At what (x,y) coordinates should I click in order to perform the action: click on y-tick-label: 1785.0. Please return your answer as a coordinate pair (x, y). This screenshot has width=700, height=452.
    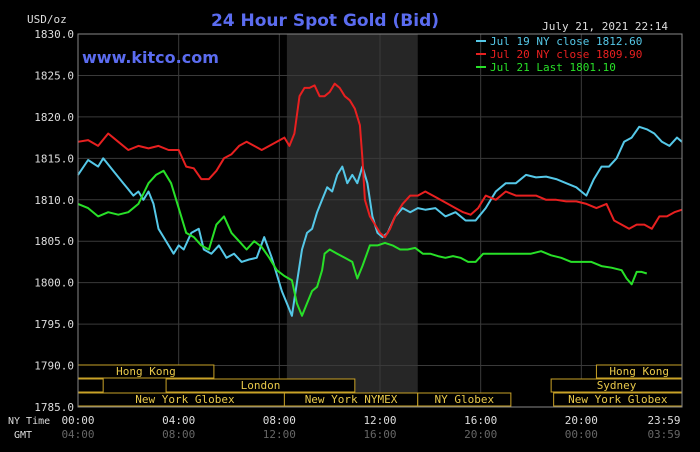
    Looking at the image, I should click on (54, 407).